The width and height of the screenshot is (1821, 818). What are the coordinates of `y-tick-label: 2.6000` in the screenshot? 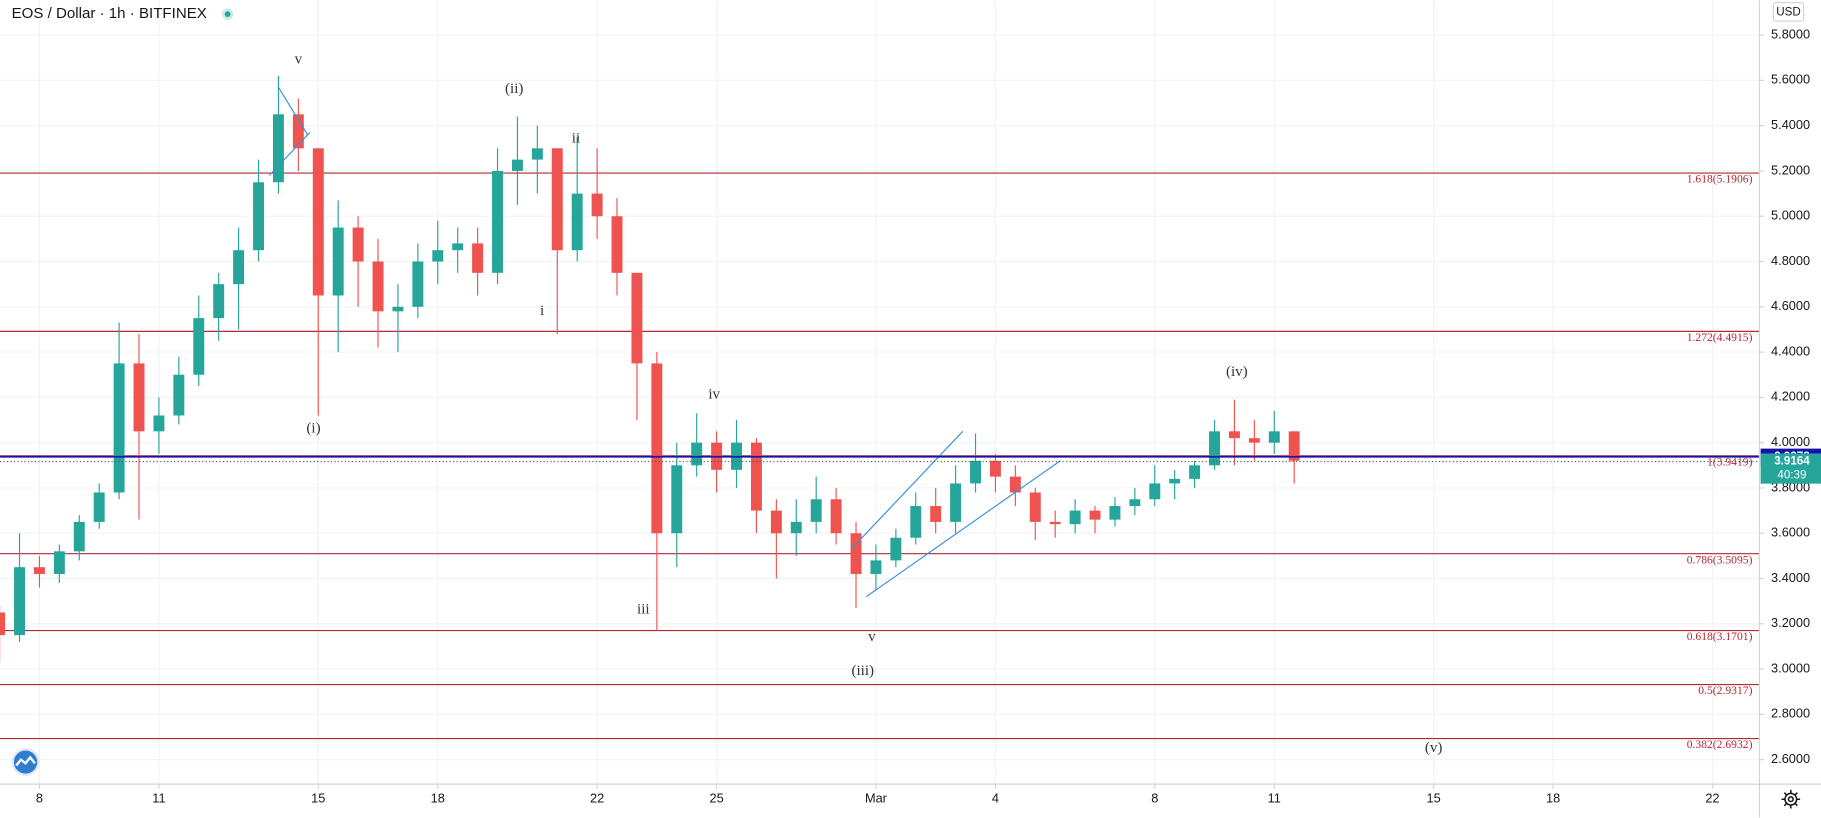 It's located at (1790, 758).